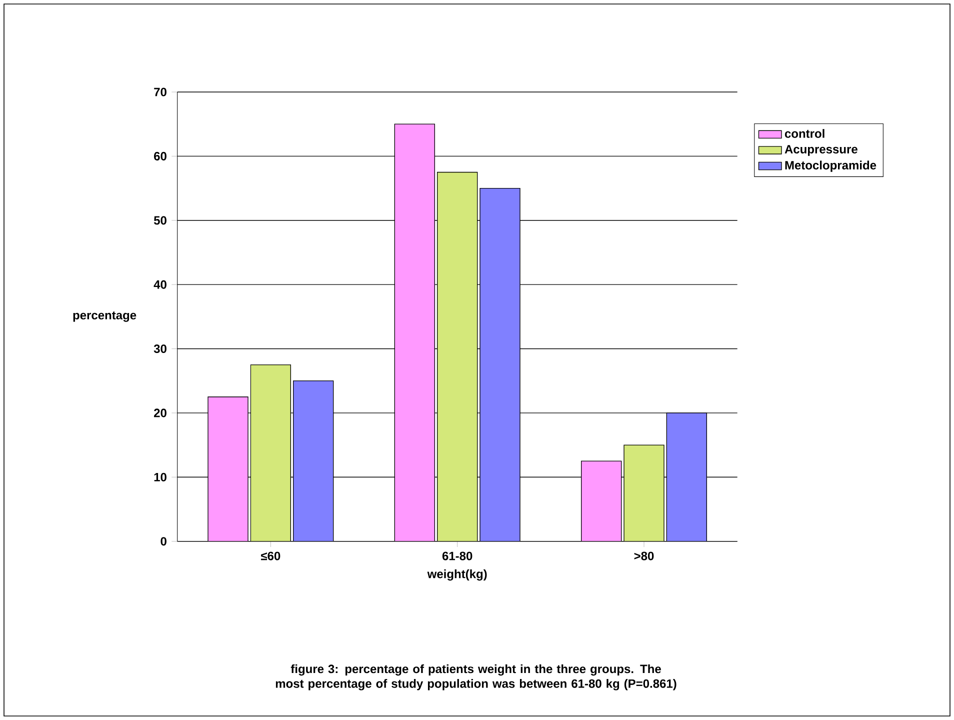 This screenshot has width=954, height=720. What do you see at coordinates (476, 677) in the screenshot?
I see `caption: figure 3: percentage of patients weight in the three groups. The most percentage of study population was between 61-80 kg (P=0.861)` at bounding box center [476, 677].